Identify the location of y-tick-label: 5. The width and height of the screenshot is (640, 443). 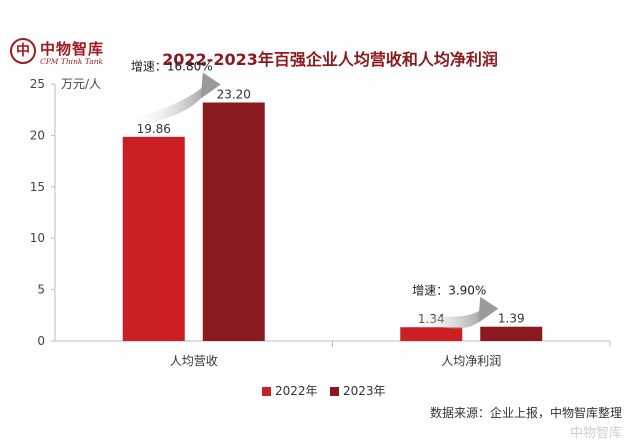
(41, 290).